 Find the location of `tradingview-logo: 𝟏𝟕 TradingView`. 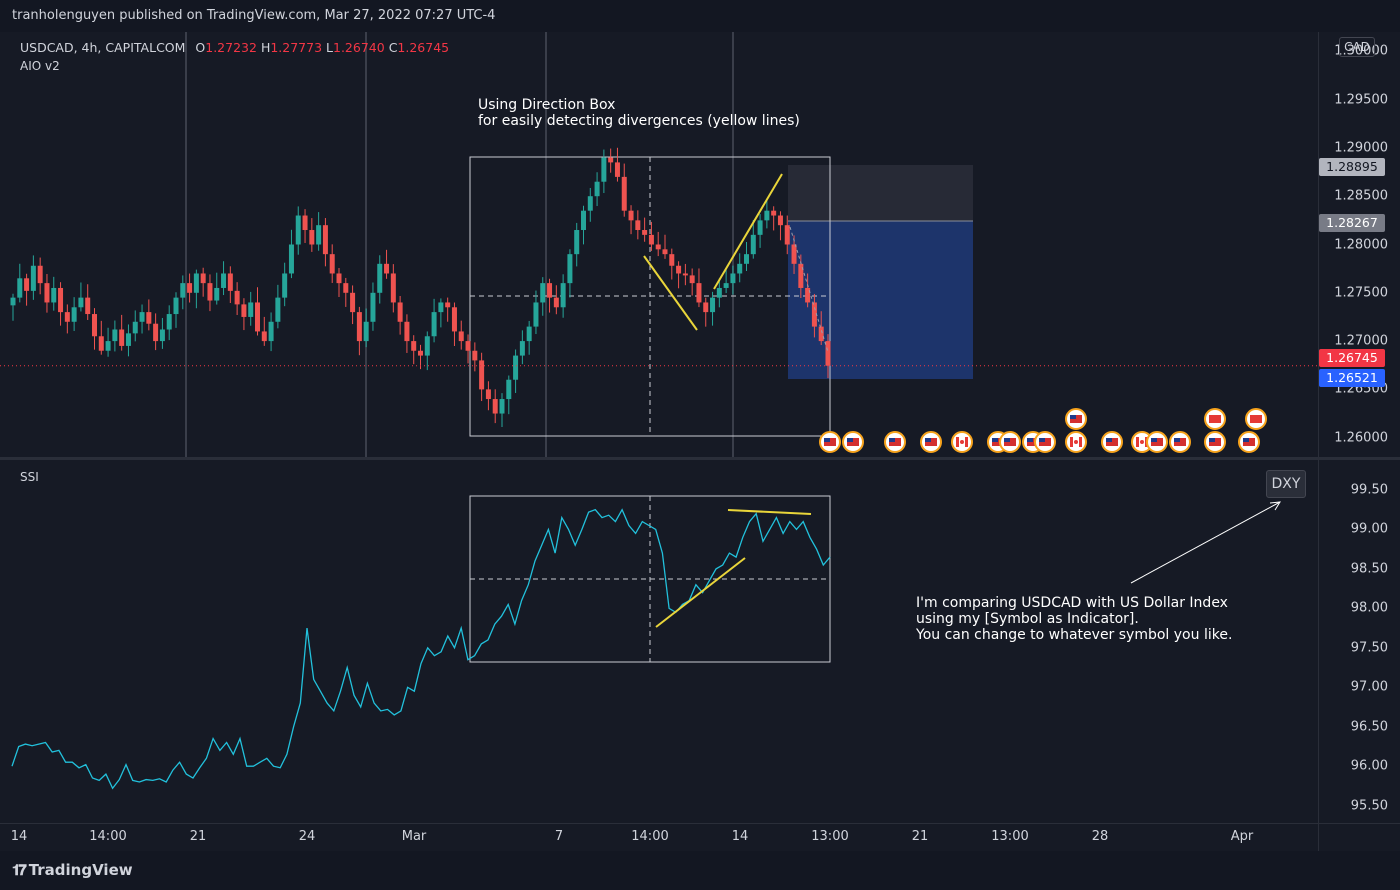

tradingview-logo: 𝟏𝟕 TradingView is located at coordinates (72, 870).